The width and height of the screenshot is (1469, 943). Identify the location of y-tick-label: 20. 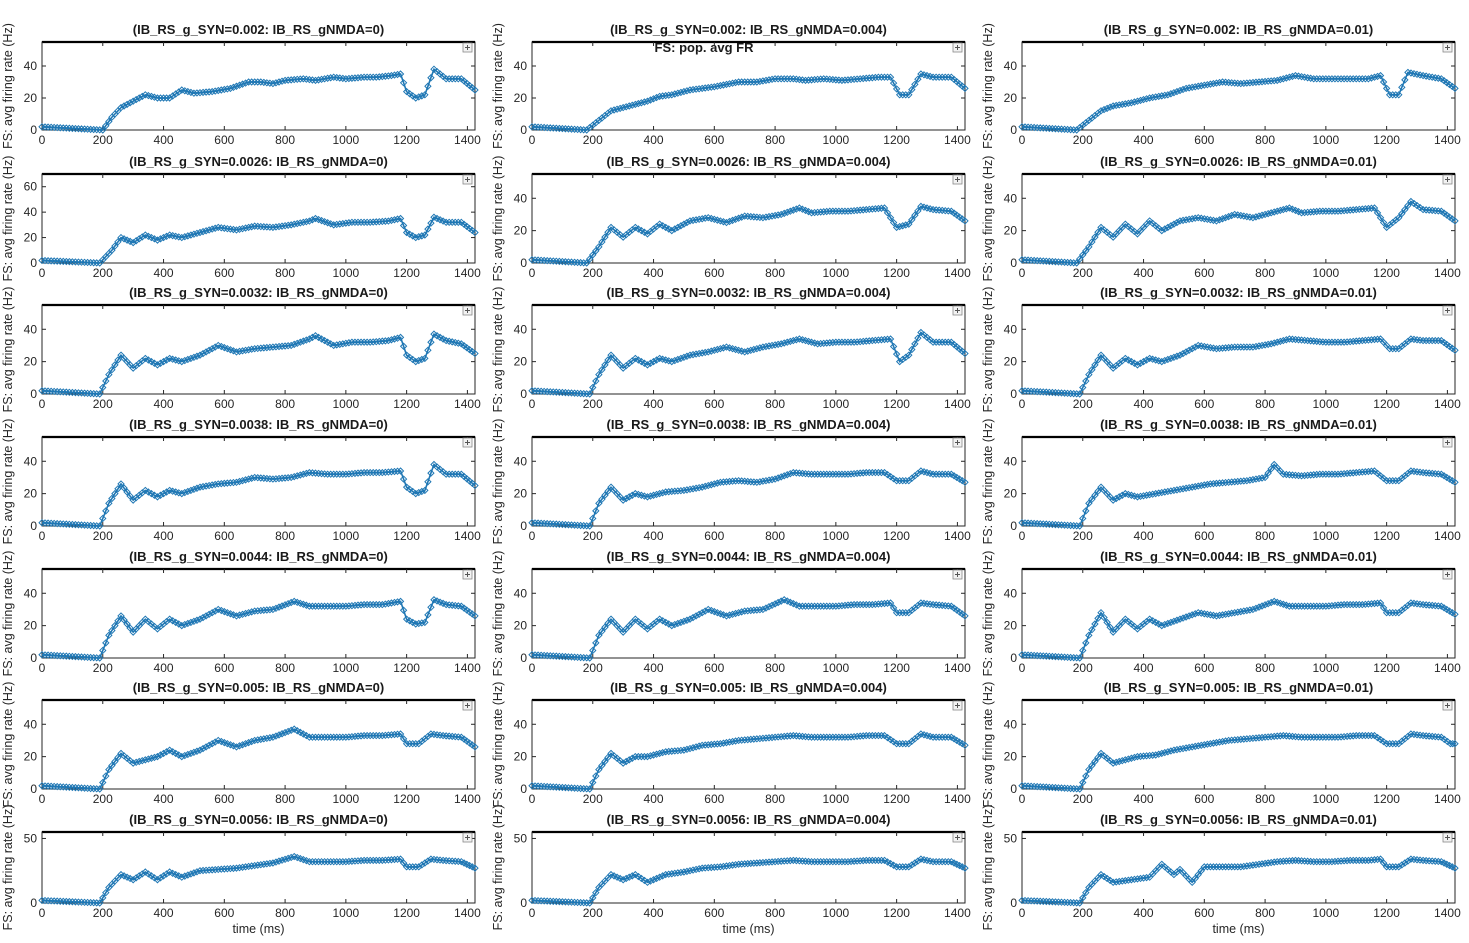
(521, 231).